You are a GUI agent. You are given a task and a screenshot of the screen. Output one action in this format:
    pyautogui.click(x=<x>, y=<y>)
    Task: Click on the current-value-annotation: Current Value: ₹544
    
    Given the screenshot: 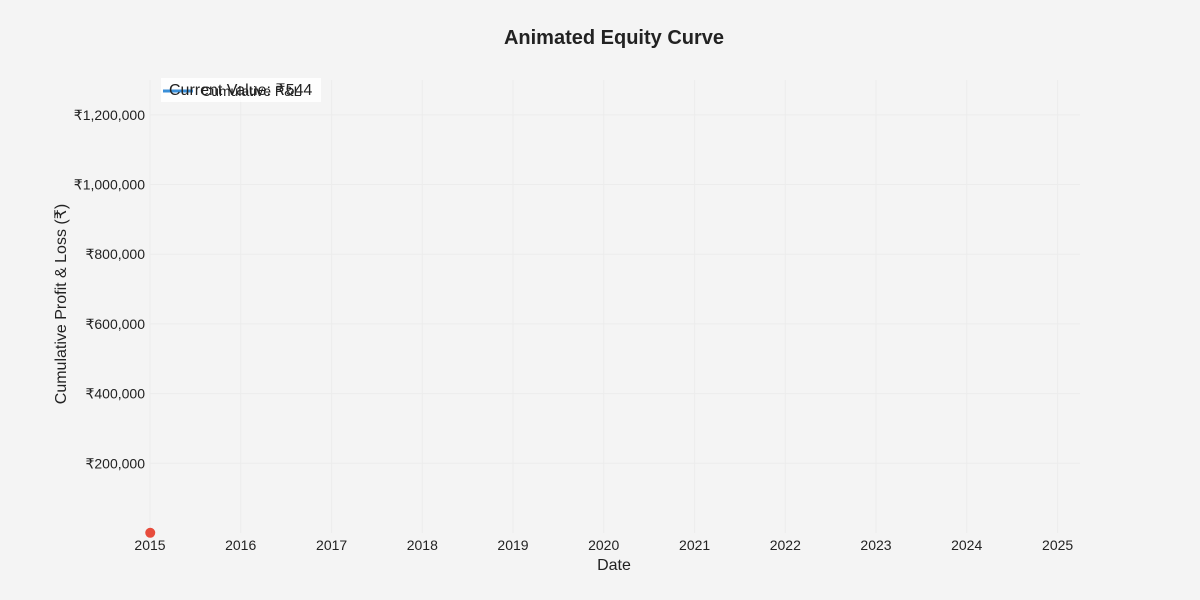 What is the action you would take?
    pyautogui.click(x=240, y=90)
    